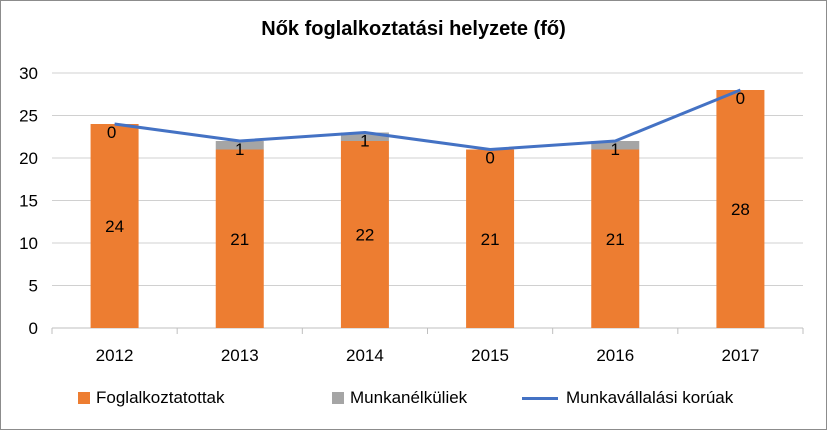 This screenshot has width=827, height=430. What do you see at coordinates (409, 397) in the screenshot?
I see `legend-label-unemployed: Munkanélküliek` at bounding box center [409, 397].